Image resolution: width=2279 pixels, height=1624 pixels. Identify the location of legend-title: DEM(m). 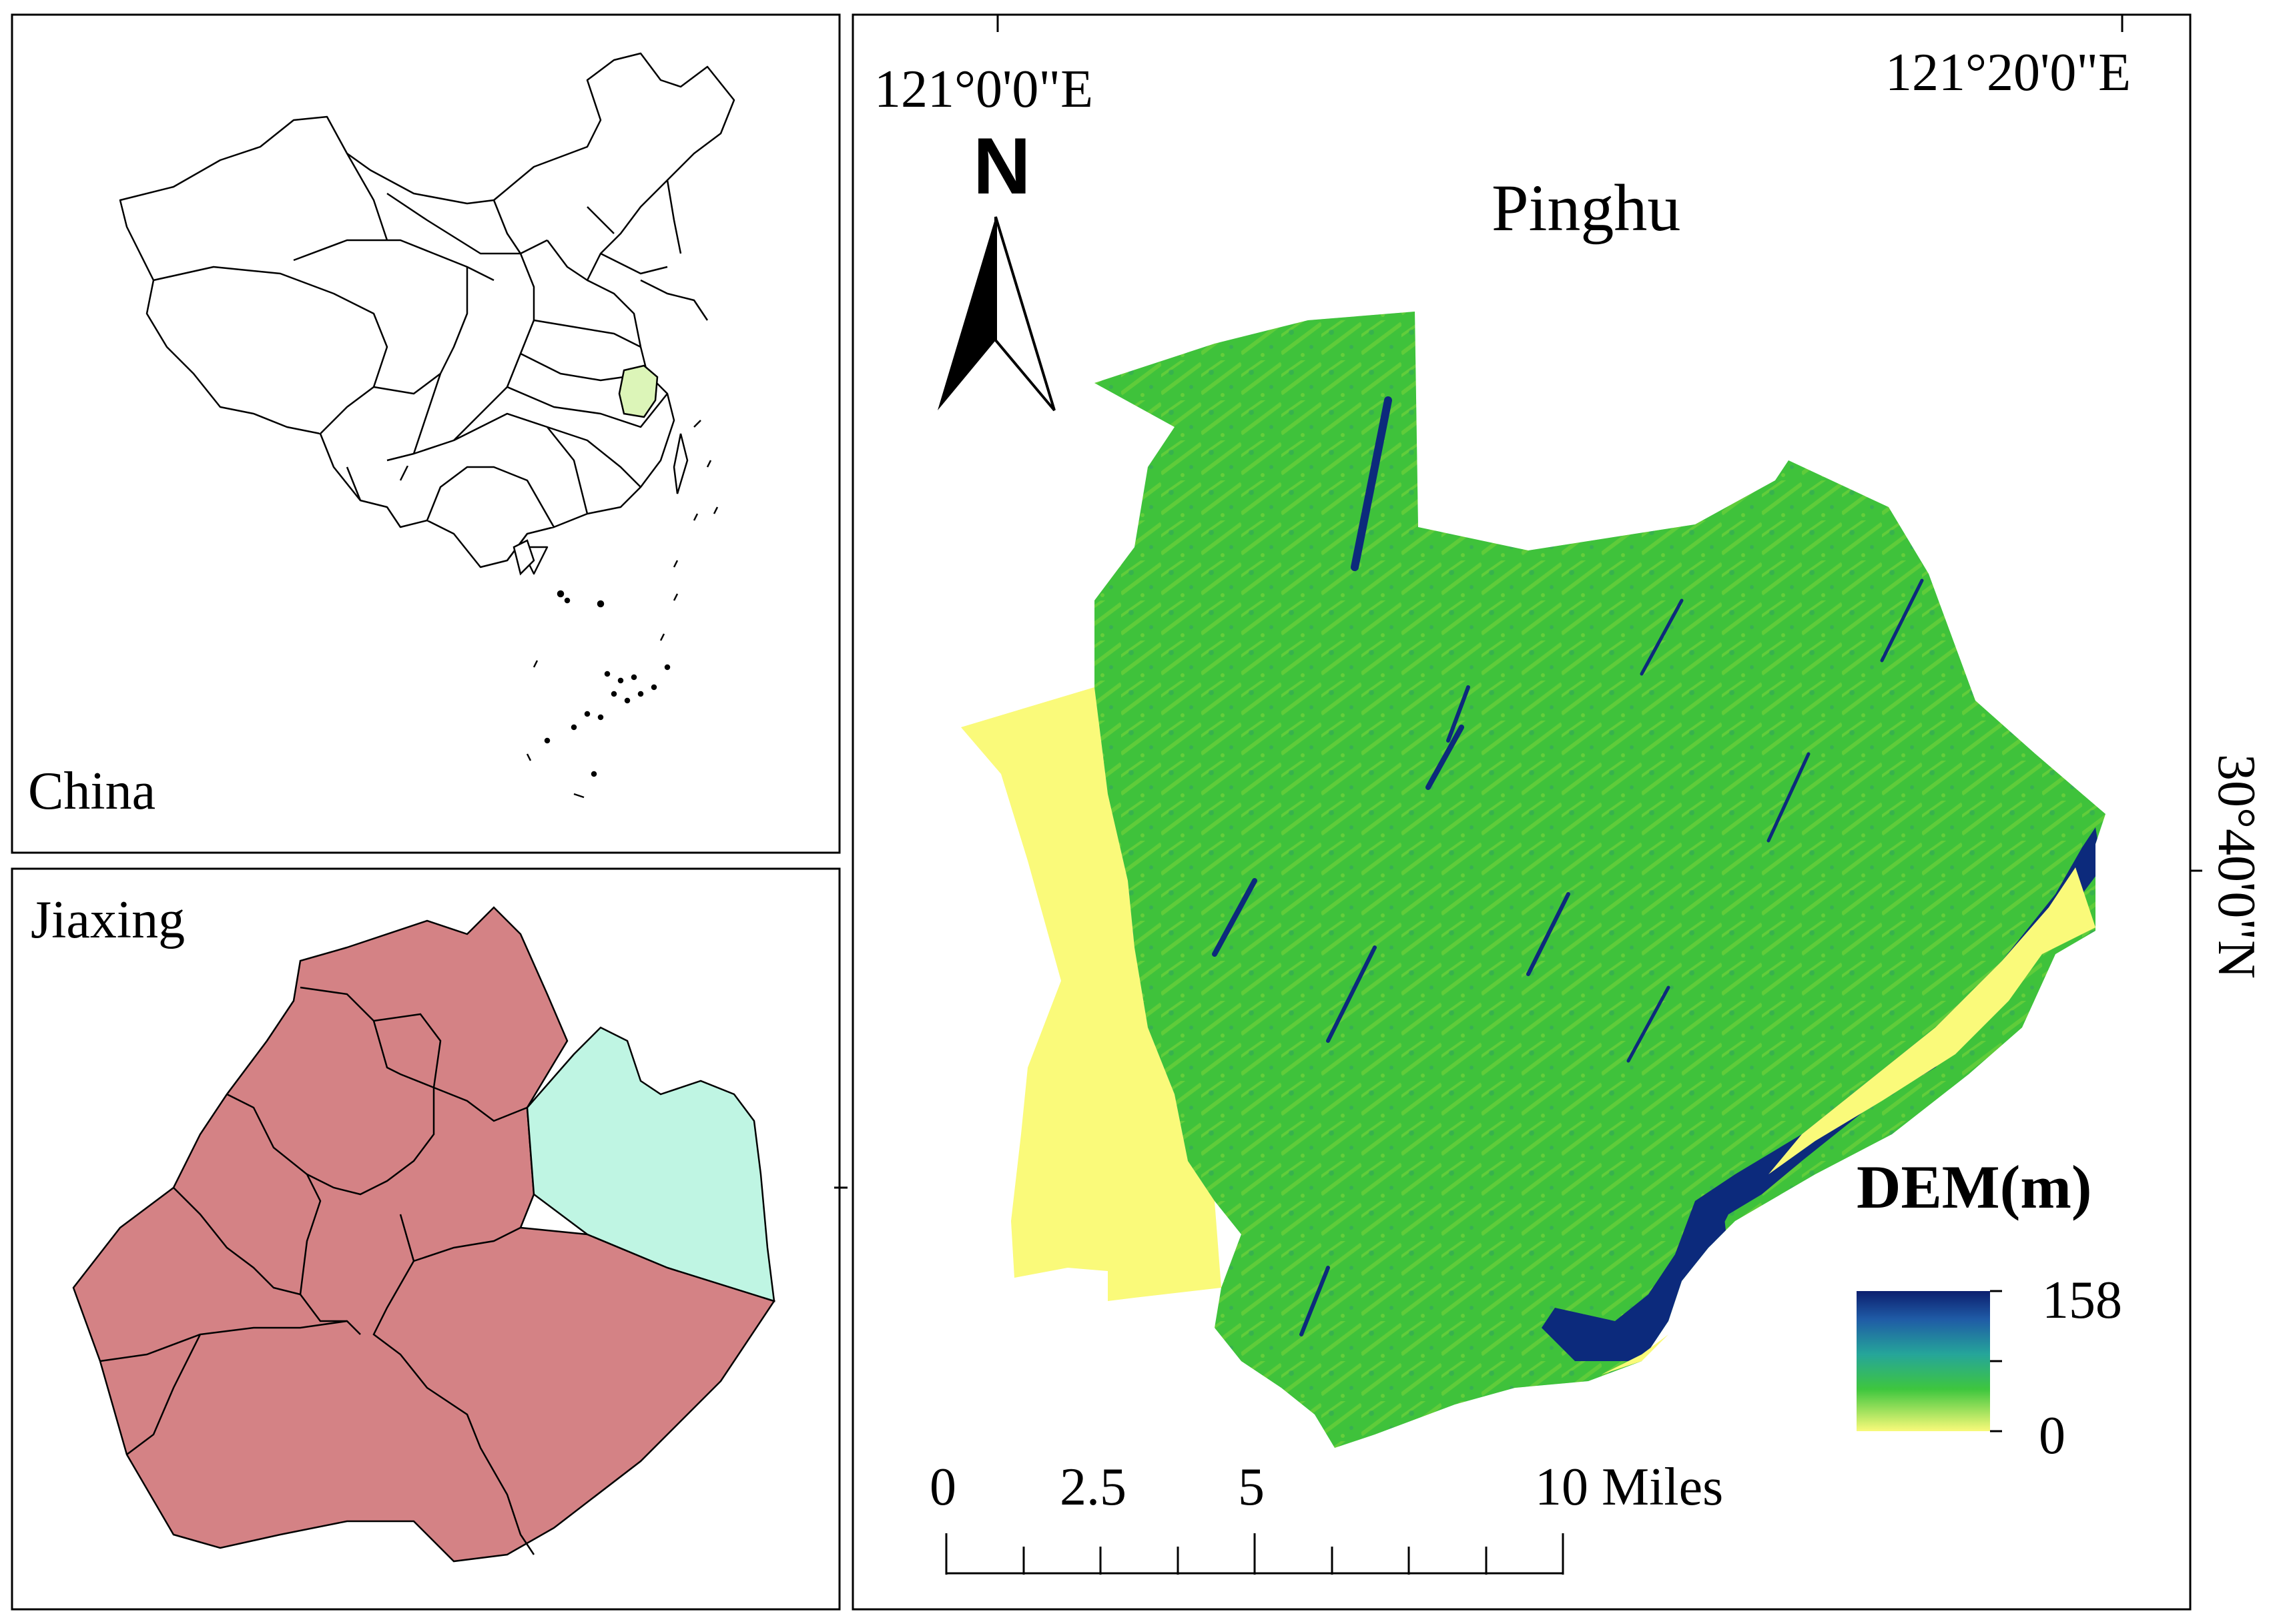
(1975, 1187).